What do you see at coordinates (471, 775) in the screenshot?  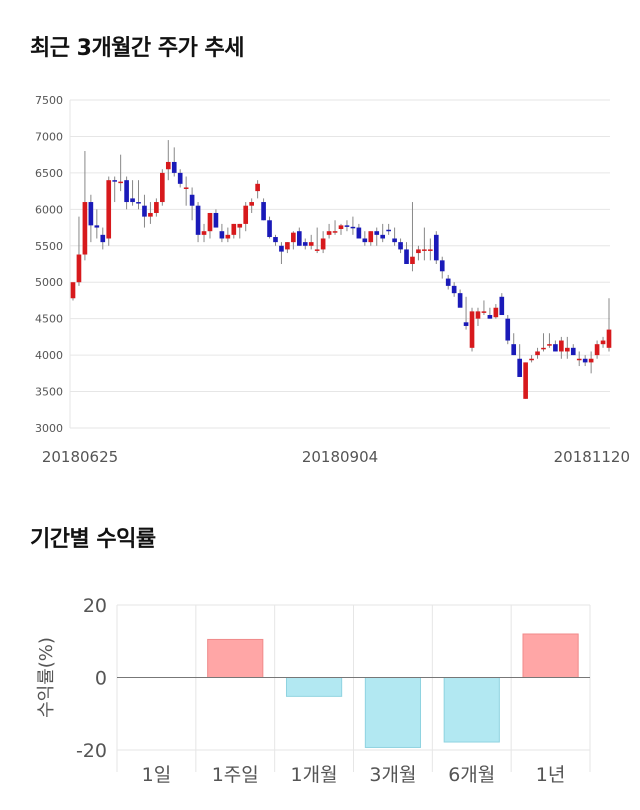 I see `x-tick-label: 6개월` at bounding box center [471, 775].